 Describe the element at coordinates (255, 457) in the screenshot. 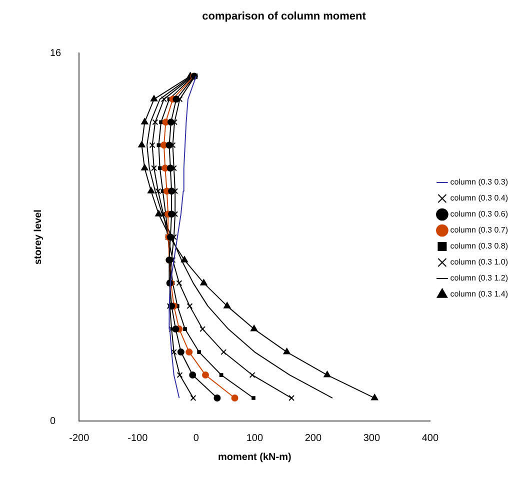

I see `x-axis-title: moment (kN-m)` at that location.